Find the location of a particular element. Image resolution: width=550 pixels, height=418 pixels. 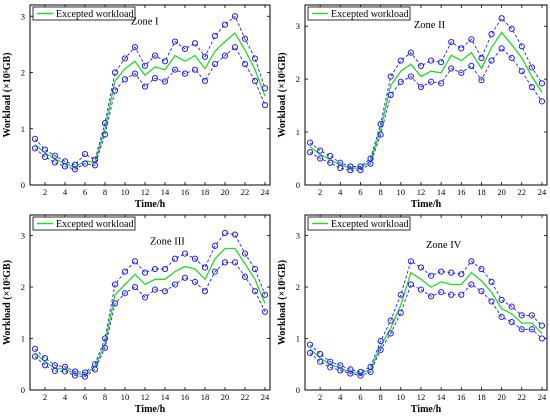

x-tick-label: 8 is located at coordinates (381, 192).